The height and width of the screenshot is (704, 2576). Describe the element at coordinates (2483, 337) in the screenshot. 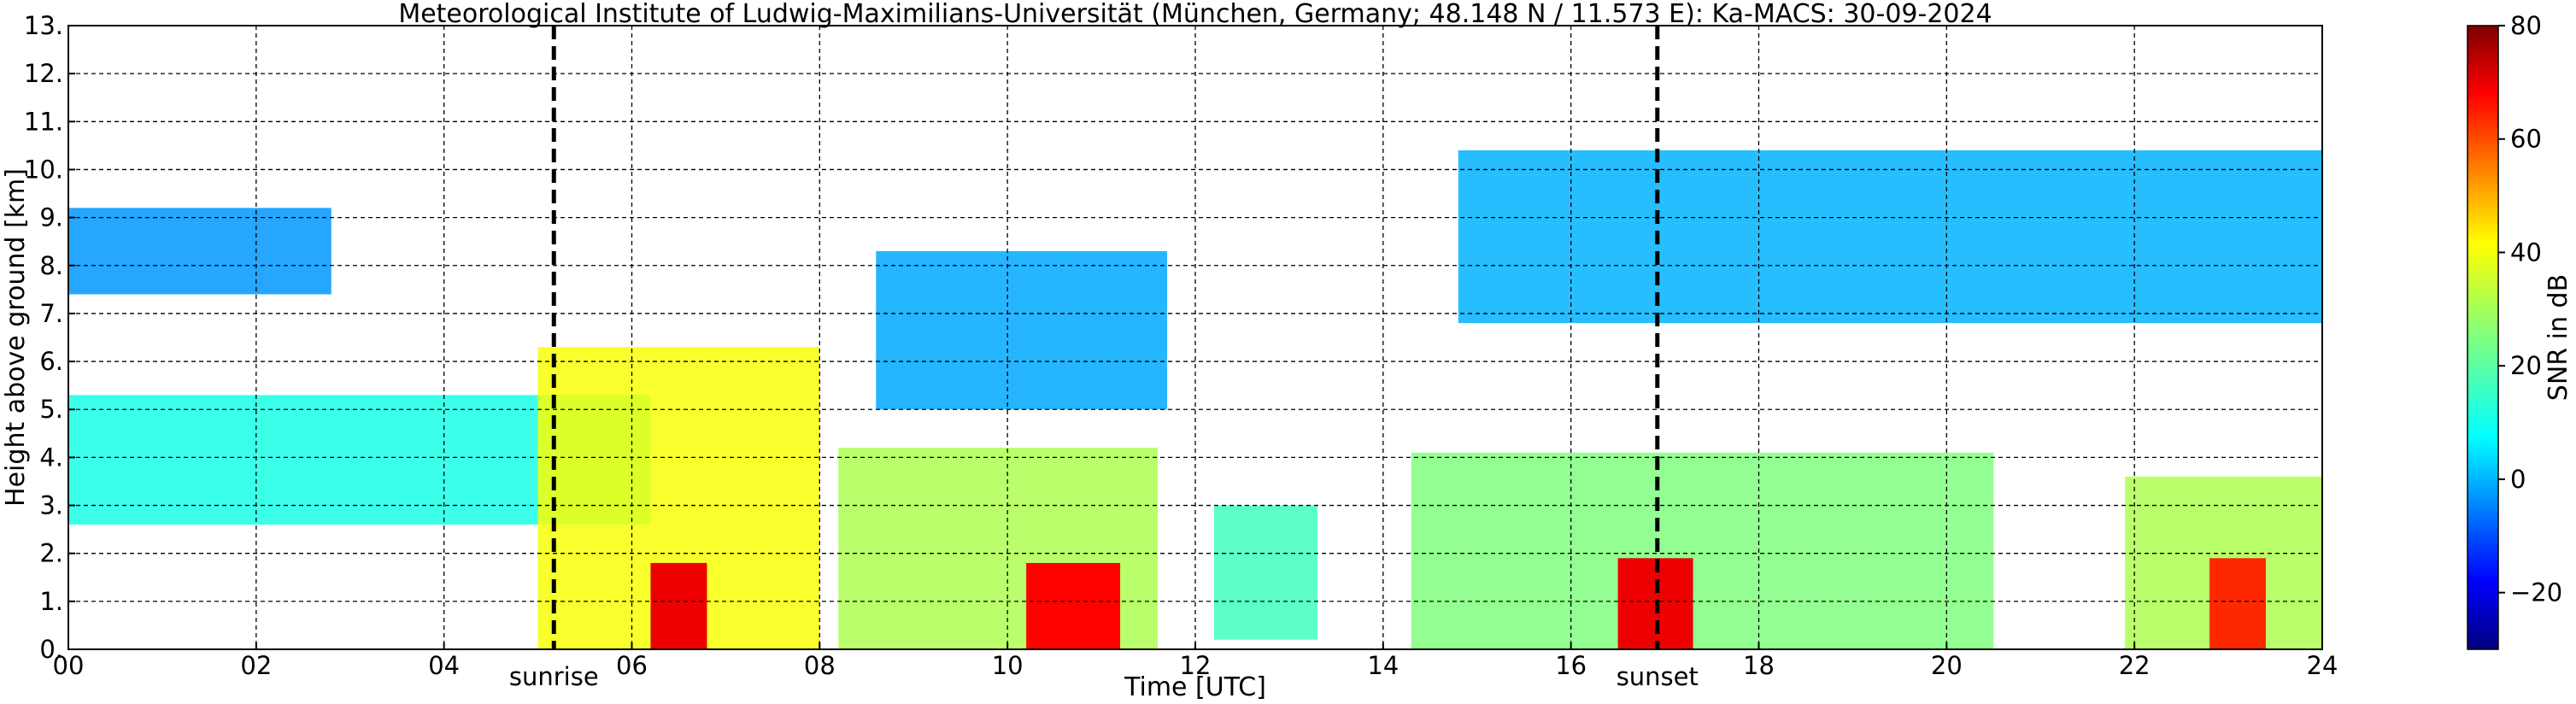

I see `colorbar` at that location.